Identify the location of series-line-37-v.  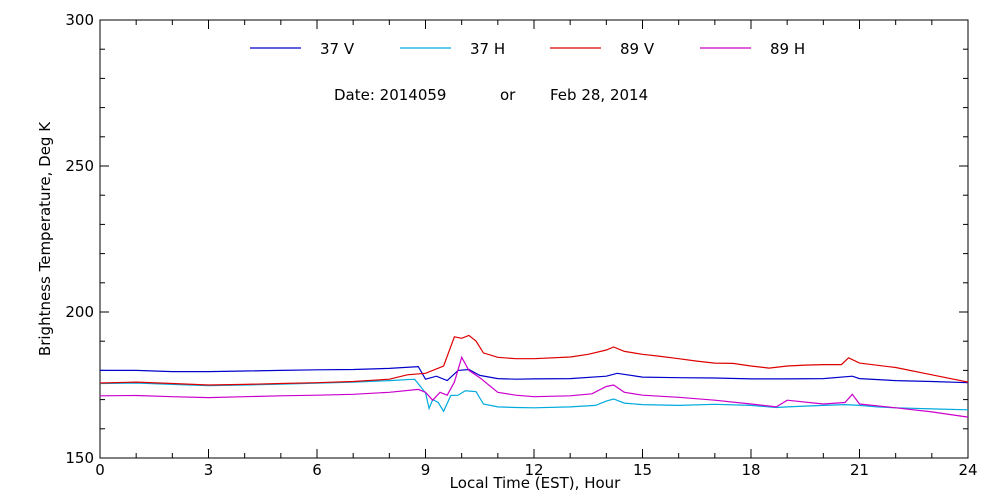
(534, 374).